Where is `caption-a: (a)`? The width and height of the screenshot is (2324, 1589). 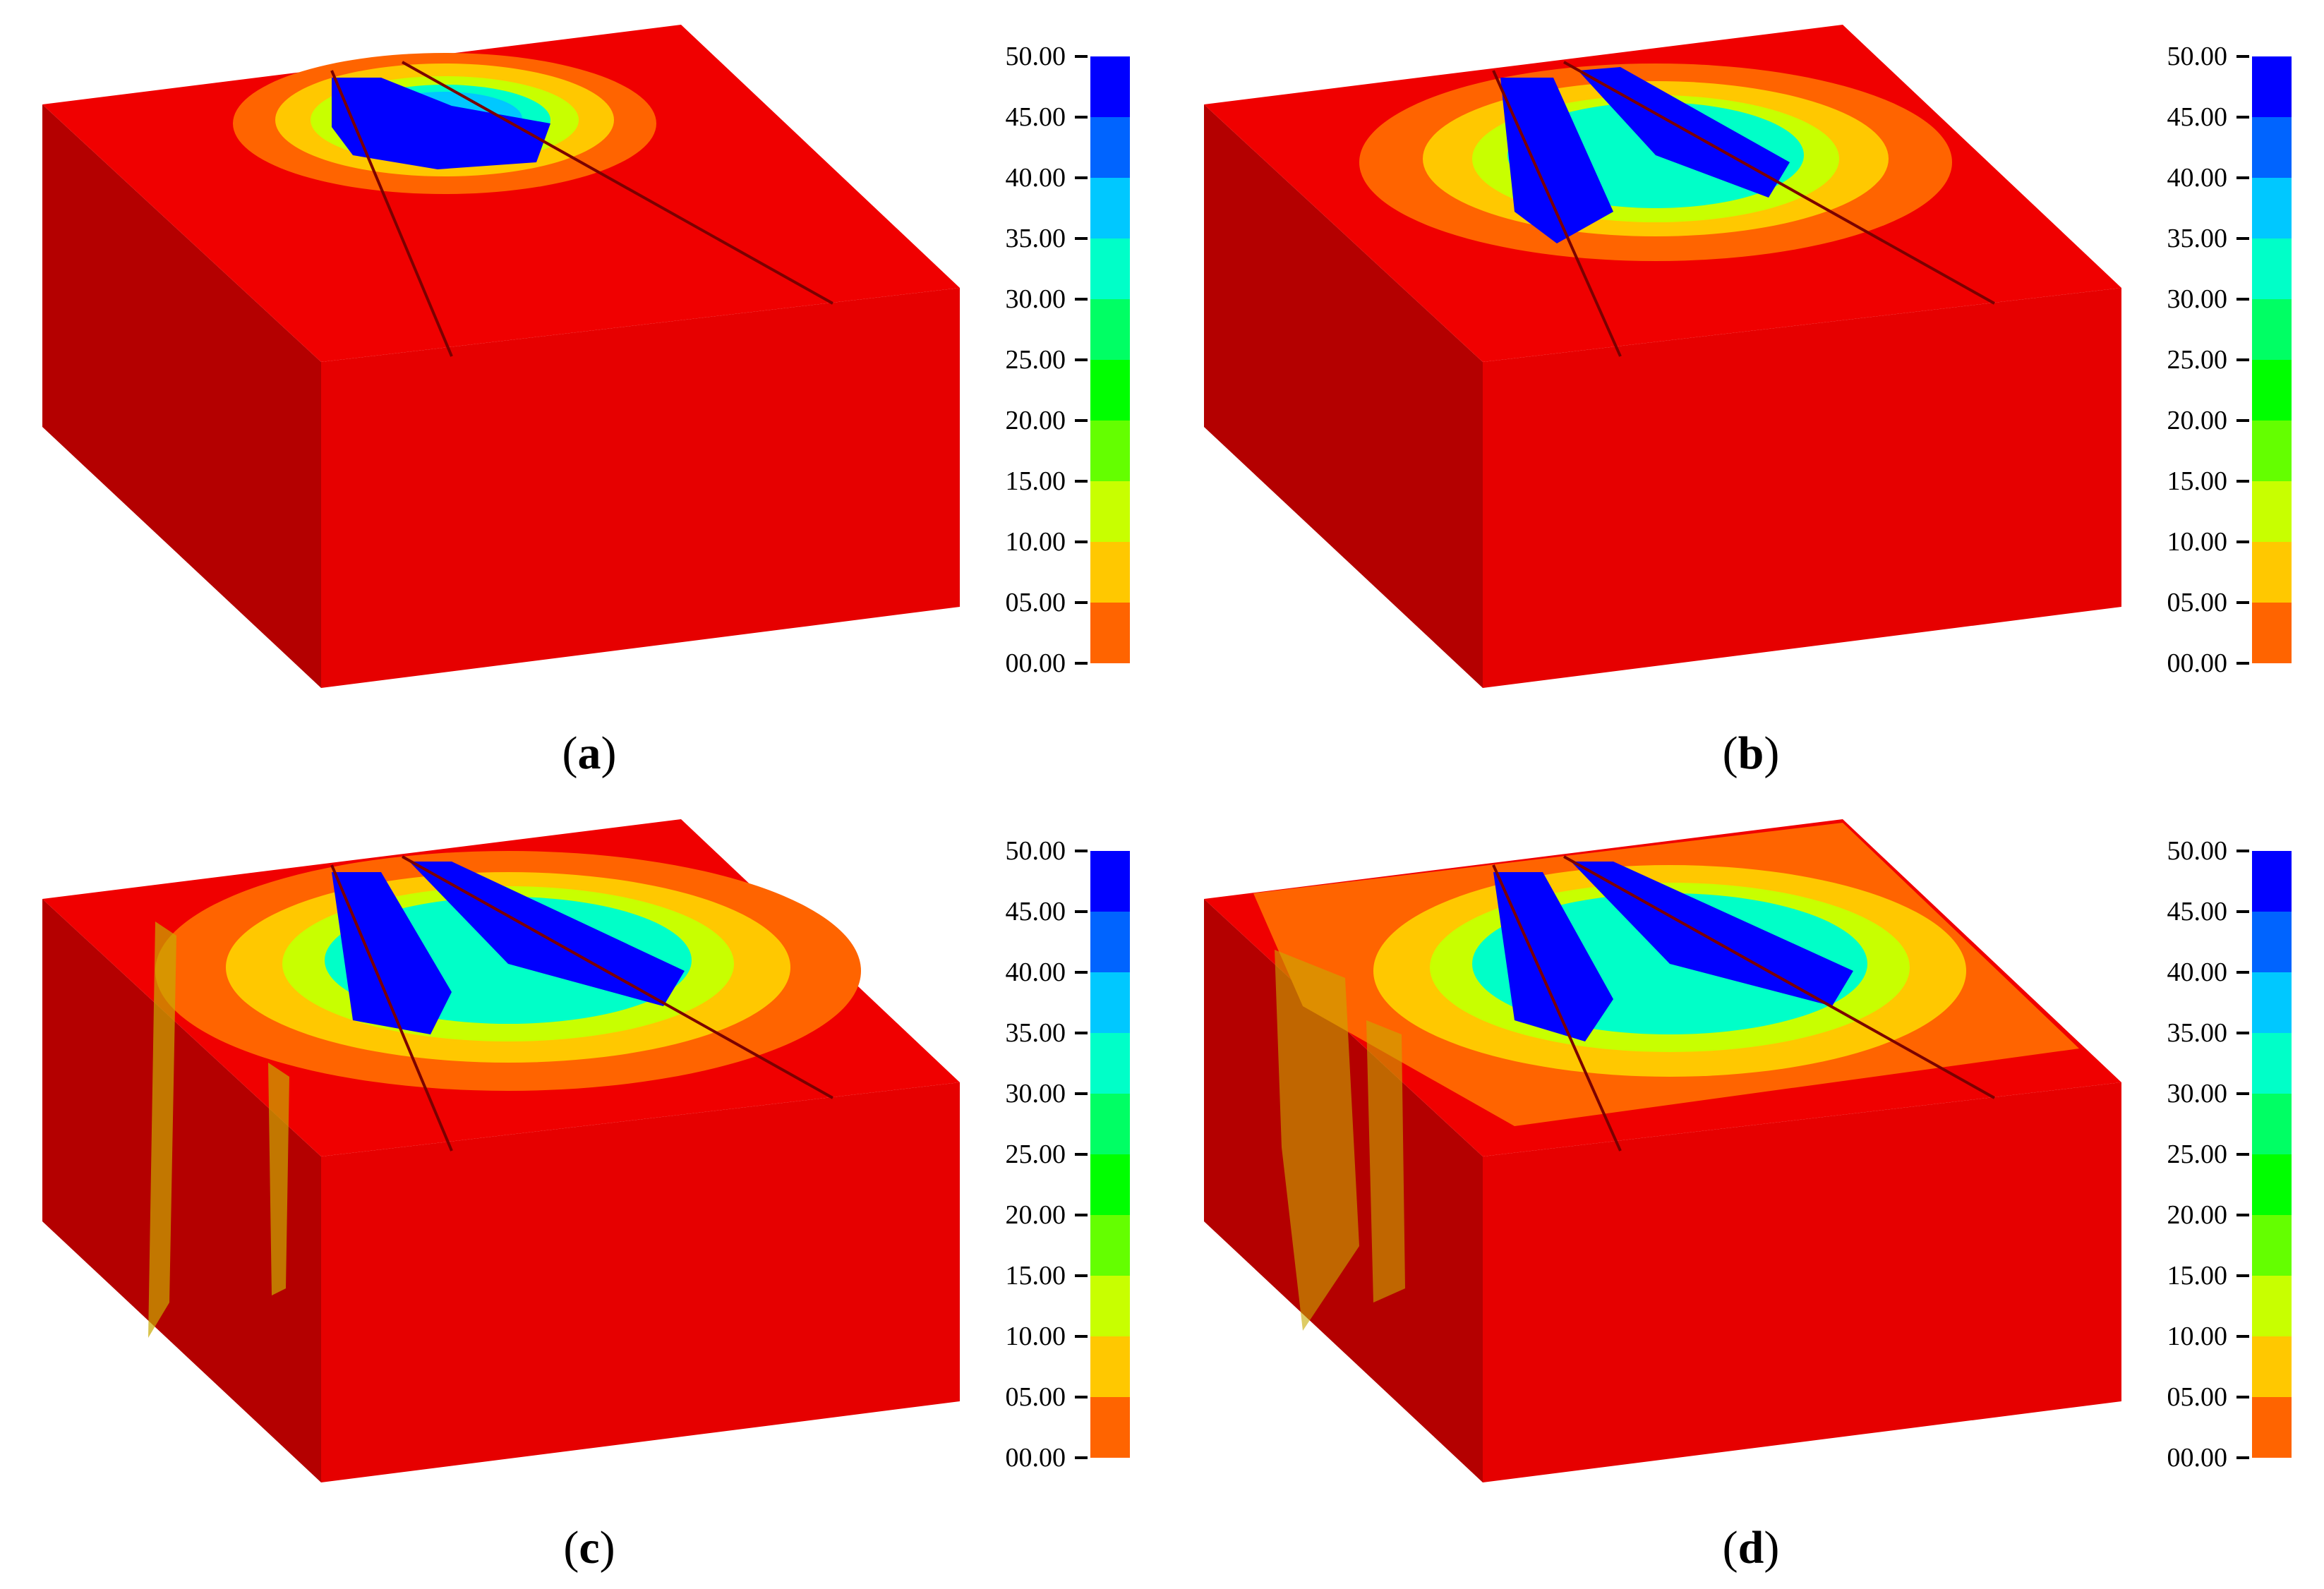 caption-a: (a) is located at coordinates (590, 753).